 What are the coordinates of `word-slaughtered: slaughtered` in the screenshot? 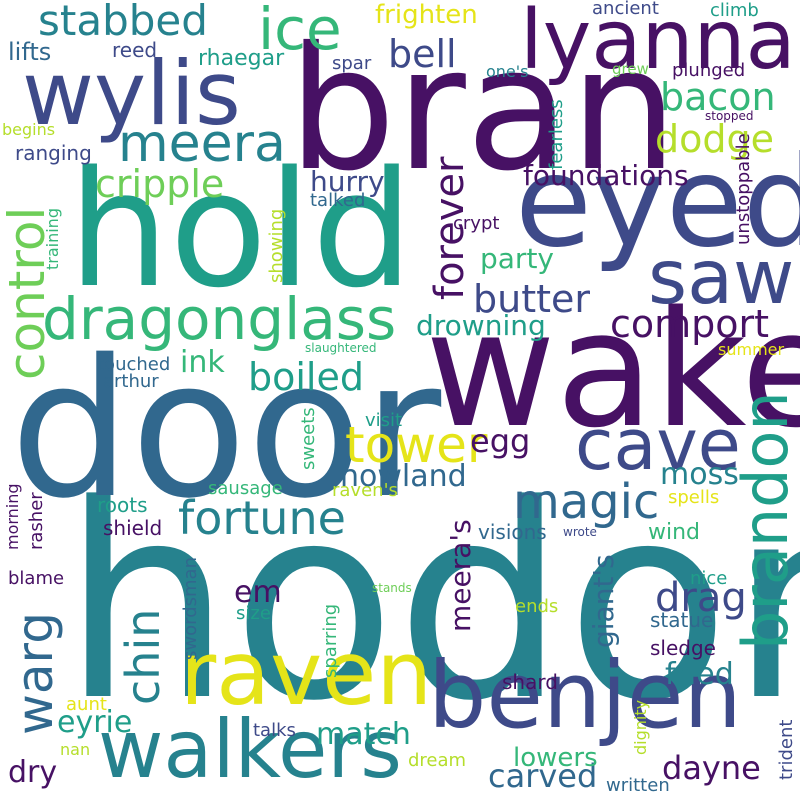 It's located at (341, 348).